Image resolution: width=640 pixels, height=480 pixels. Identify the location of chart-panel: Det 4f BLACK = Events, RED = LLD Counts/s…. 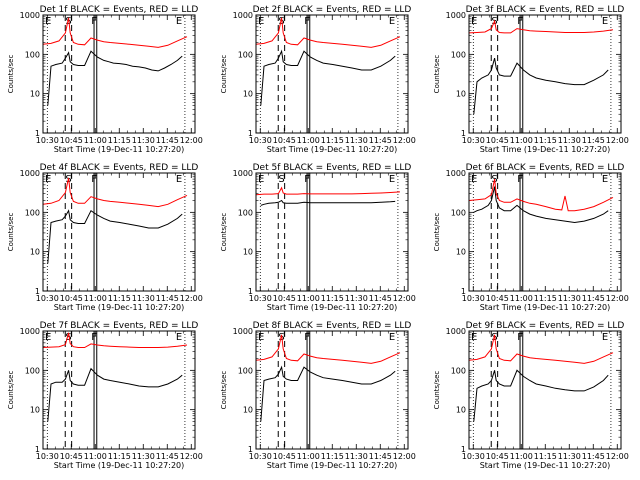
(105, 237).